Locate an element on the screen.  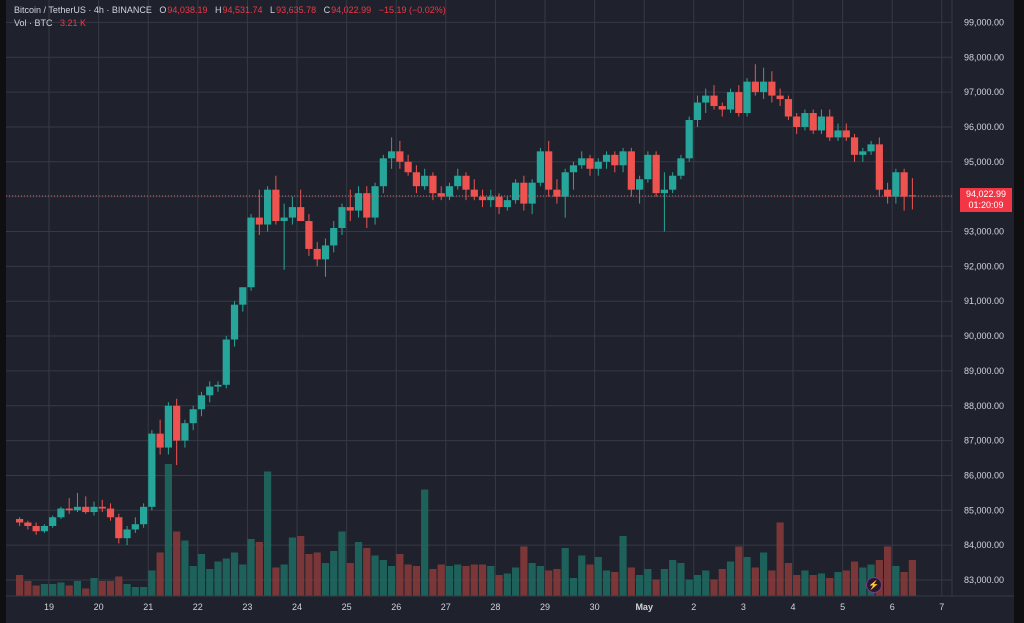
y-tick-label: 92,000.00 is located at coordinates (984, 266).